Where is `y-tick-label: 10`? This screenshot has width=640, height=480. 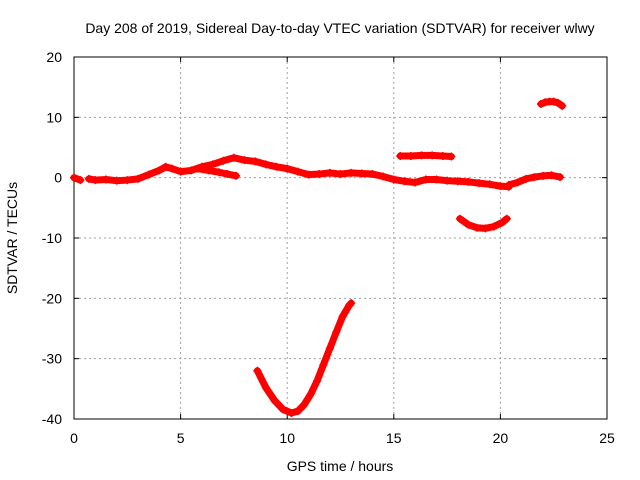
y-tick-label: 10 is located at coordinates (54, 117).